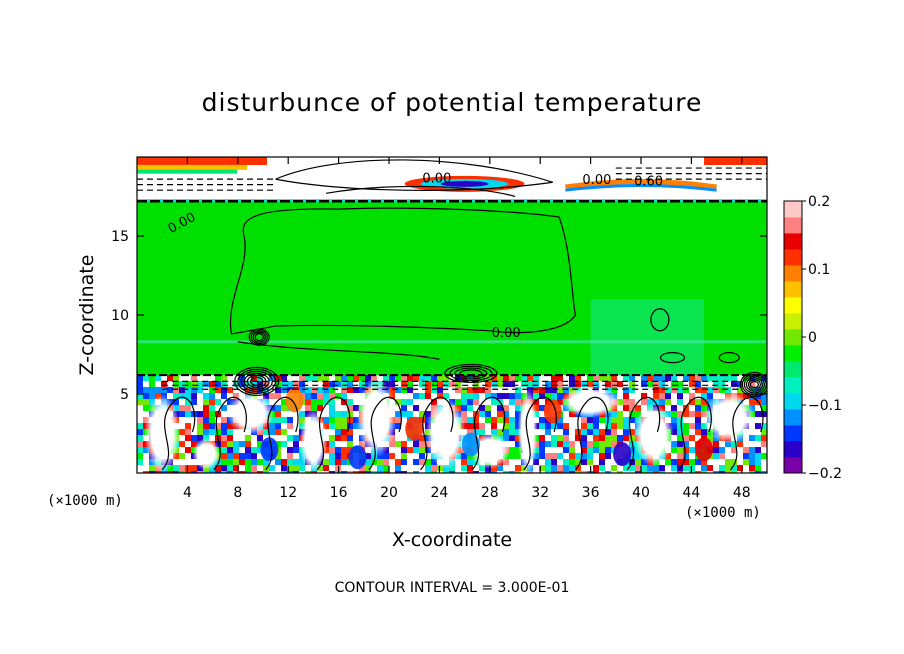 The image size is (904, 654). What do you see at coordinates (793, 353) in the screenshot?
I see `colorbar-cell` at bounding box center [793, 353].